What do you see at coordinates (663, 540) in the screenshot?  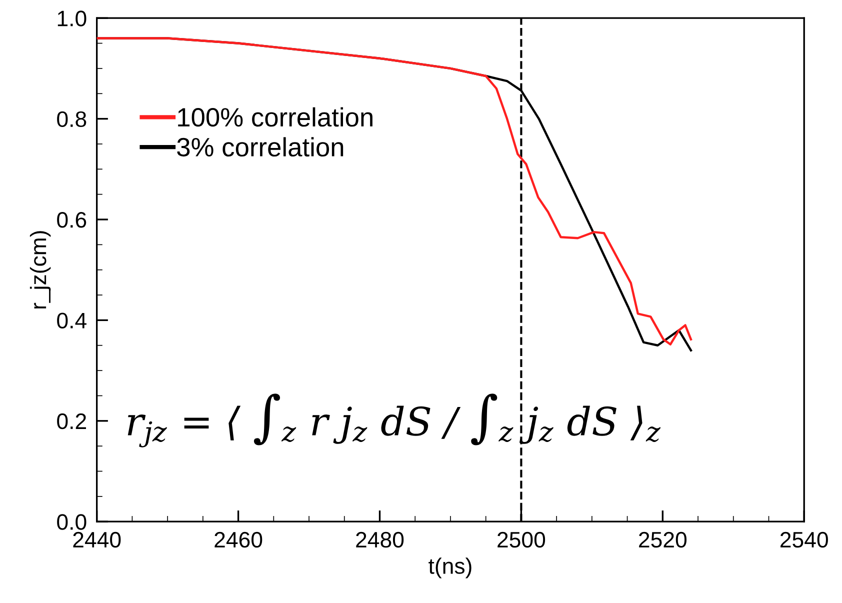 I see `x-tick-label: 2520` at bounding box center [663, 540].